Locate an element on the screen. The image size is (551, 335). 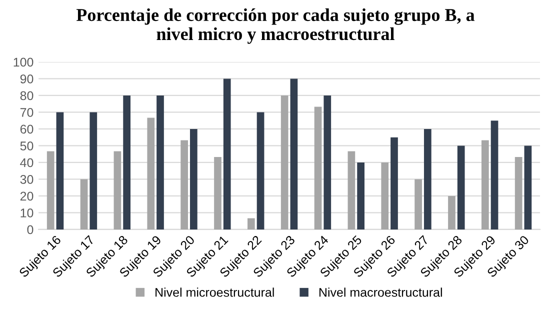
y-tick-label: 100 is located at coordinates (24, 62).